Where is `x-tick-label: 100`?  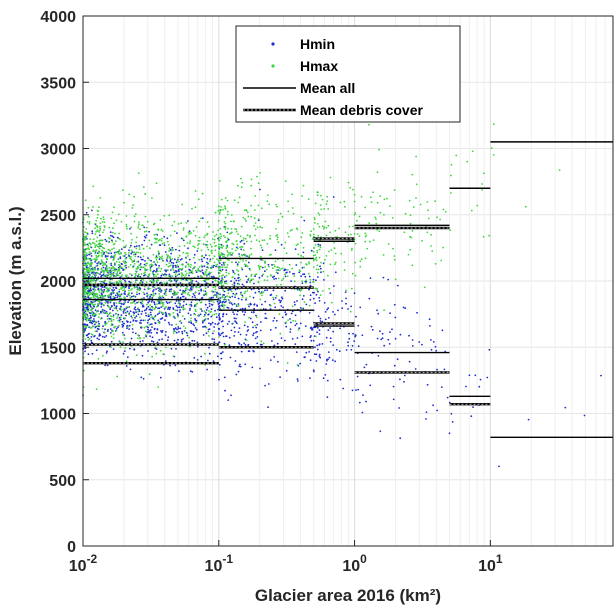 x-tick-label: 100 is located at coordinates (354, 563).